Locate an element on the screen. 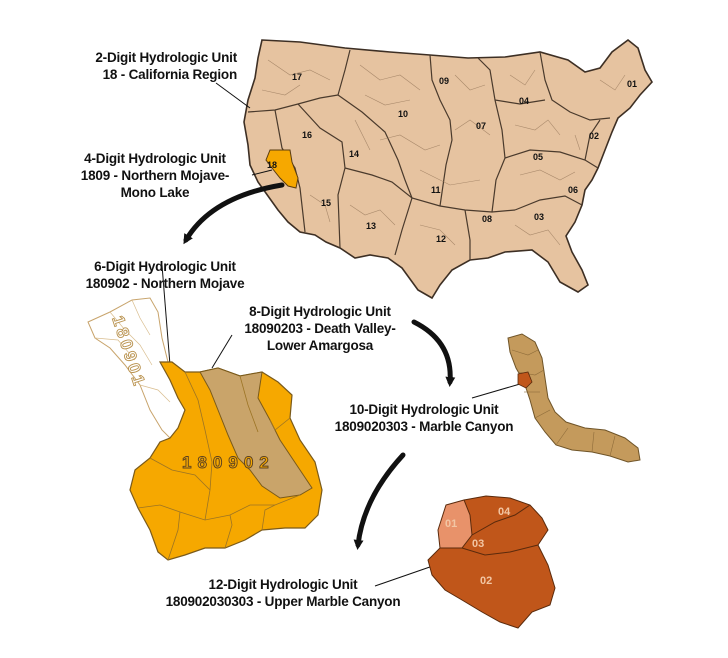 The image size is (728, 658). region-number: 03 is located at coordinates (539, 217).